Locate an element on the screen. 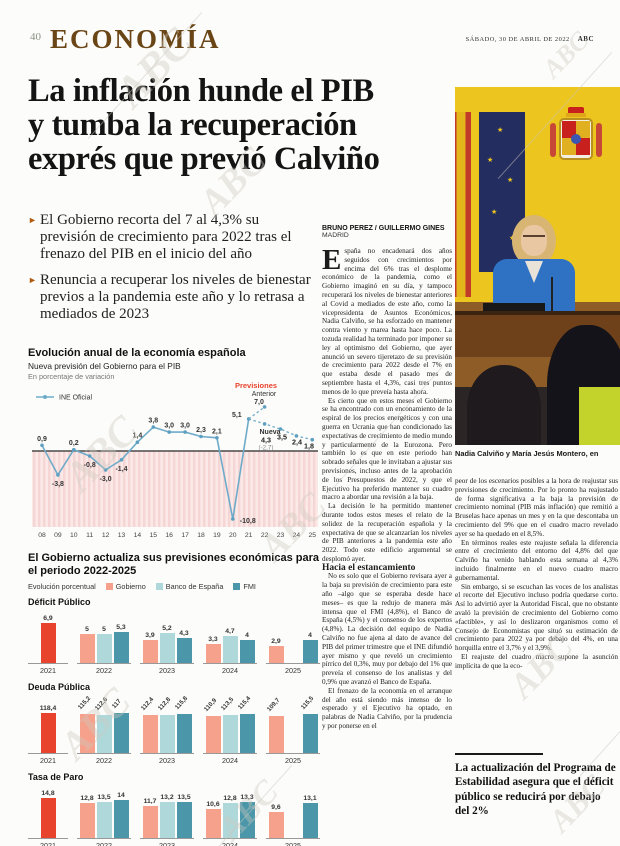 The width and height of the screenshot is (620, 846). bslot: 5,3 is located at coordinates (121, 644).